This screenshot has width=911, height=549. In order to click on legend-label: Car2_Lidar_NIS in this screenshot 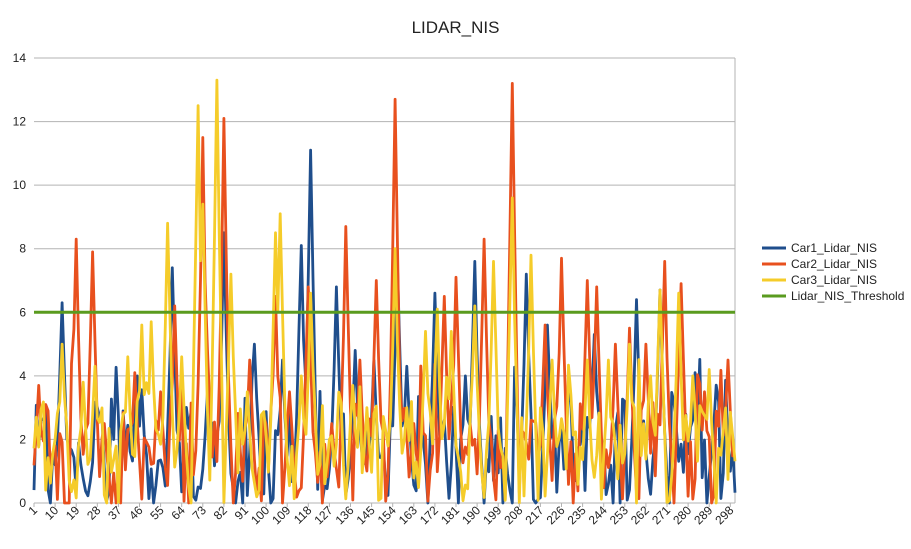, I will do `click(834, 264)`.